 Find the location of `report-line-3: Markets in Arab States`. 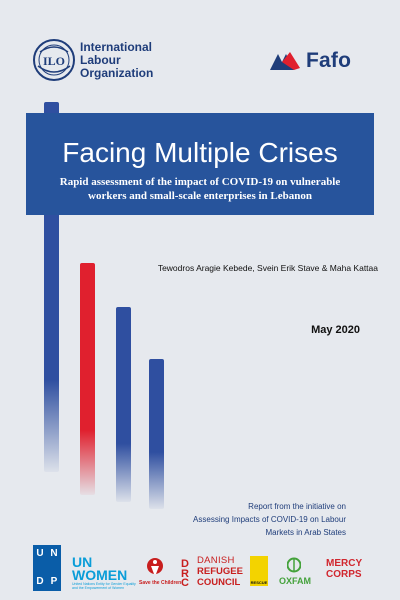

report-line-3: Markets in Arab States is located at coordinates (305, 532).